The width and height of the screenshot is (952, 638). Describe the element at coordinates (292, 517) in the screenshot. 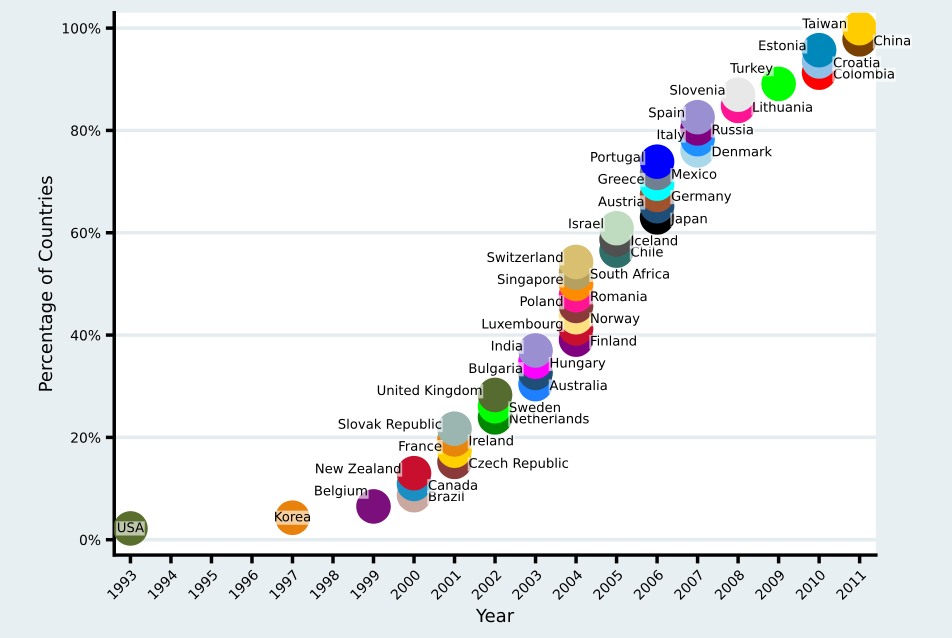

I see `annotation: Korea` at that location.